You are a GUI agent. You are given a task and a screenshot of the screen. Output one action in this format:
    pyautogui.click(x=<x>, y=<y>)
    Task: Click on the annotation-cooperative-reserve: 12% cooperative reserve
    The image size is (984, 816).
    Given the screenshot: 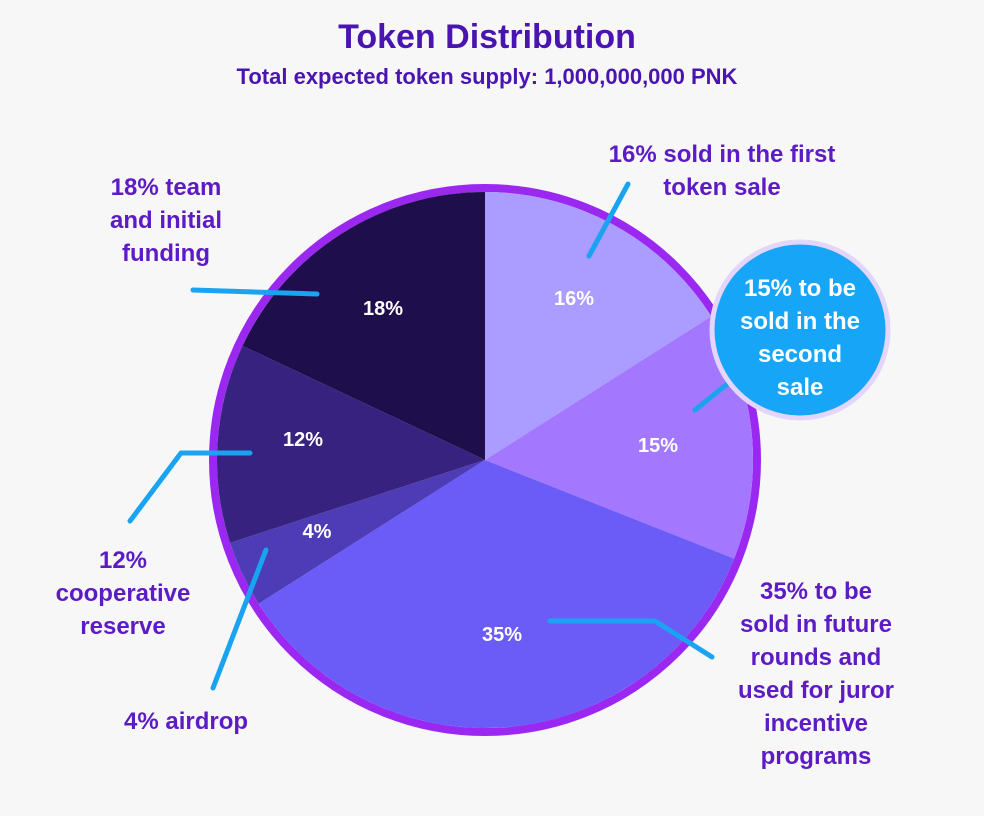 What is the action you would take?
    pyautogui.click(x=123, y=593)
    